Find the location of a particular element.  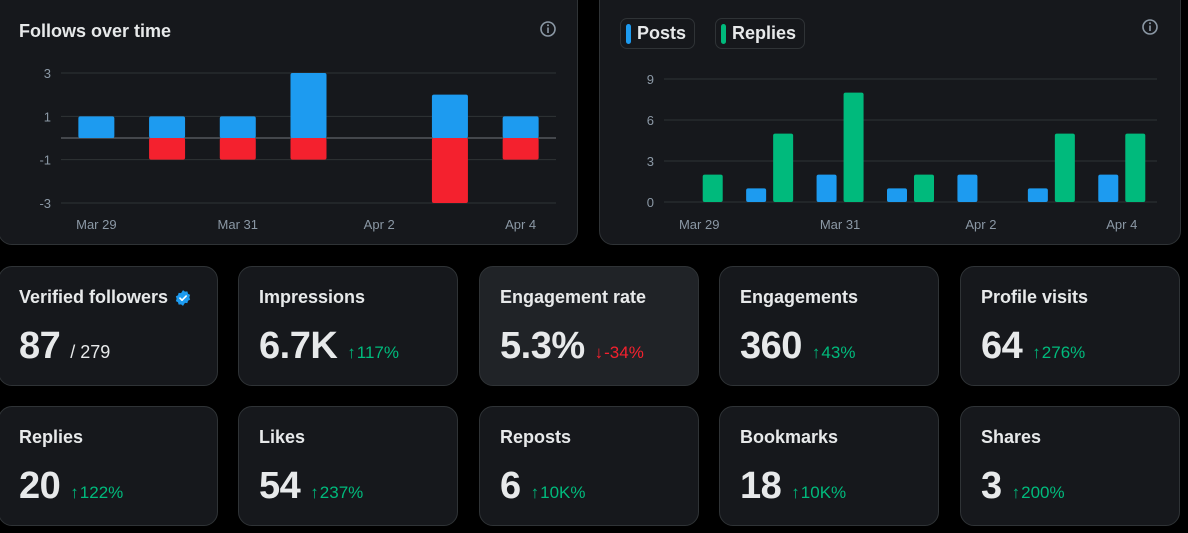

y-tick-label: 9 is located at coordinates (650, 79).